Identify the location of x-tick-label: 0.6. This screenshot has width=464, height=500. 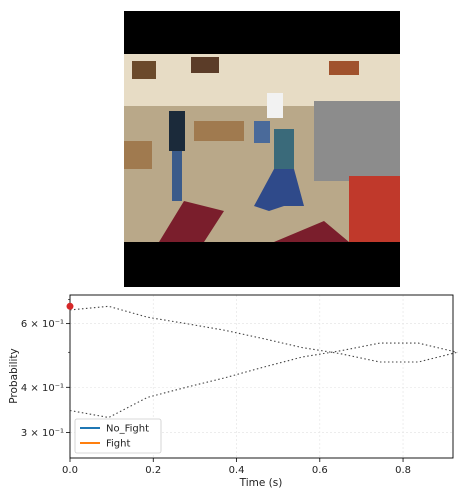
(320, 470).